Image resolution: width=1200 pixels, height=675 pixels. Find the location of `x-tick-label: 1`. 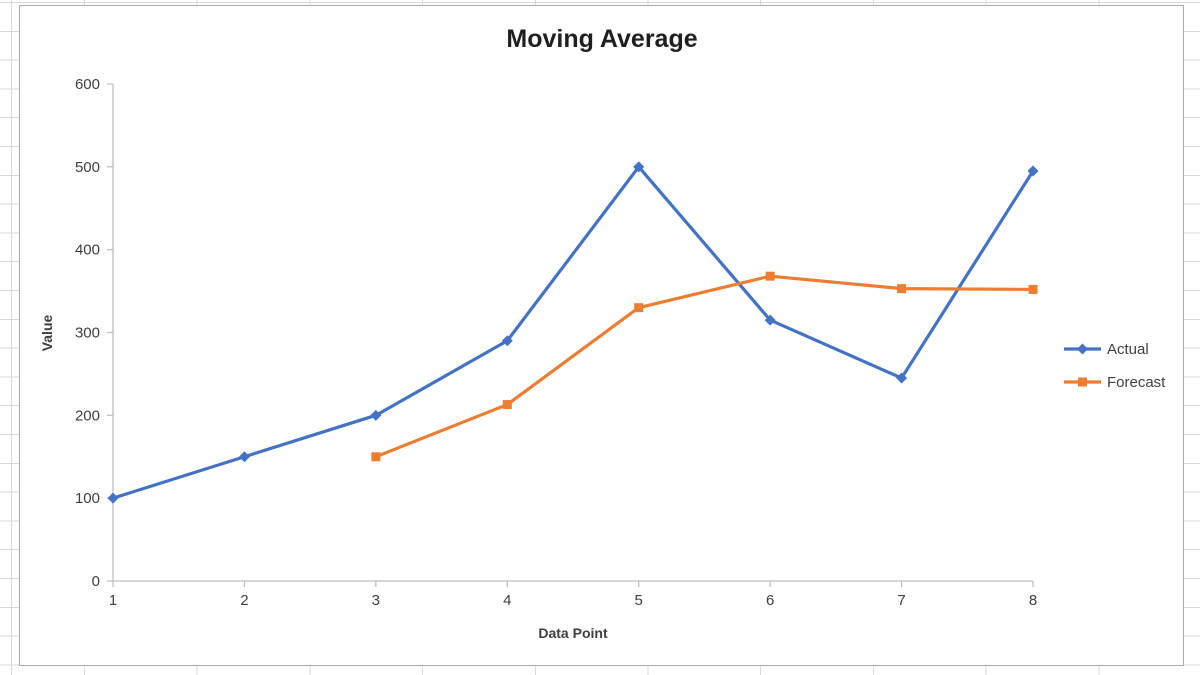

x-tick-label: 1 is located at coordinates (113, 600).